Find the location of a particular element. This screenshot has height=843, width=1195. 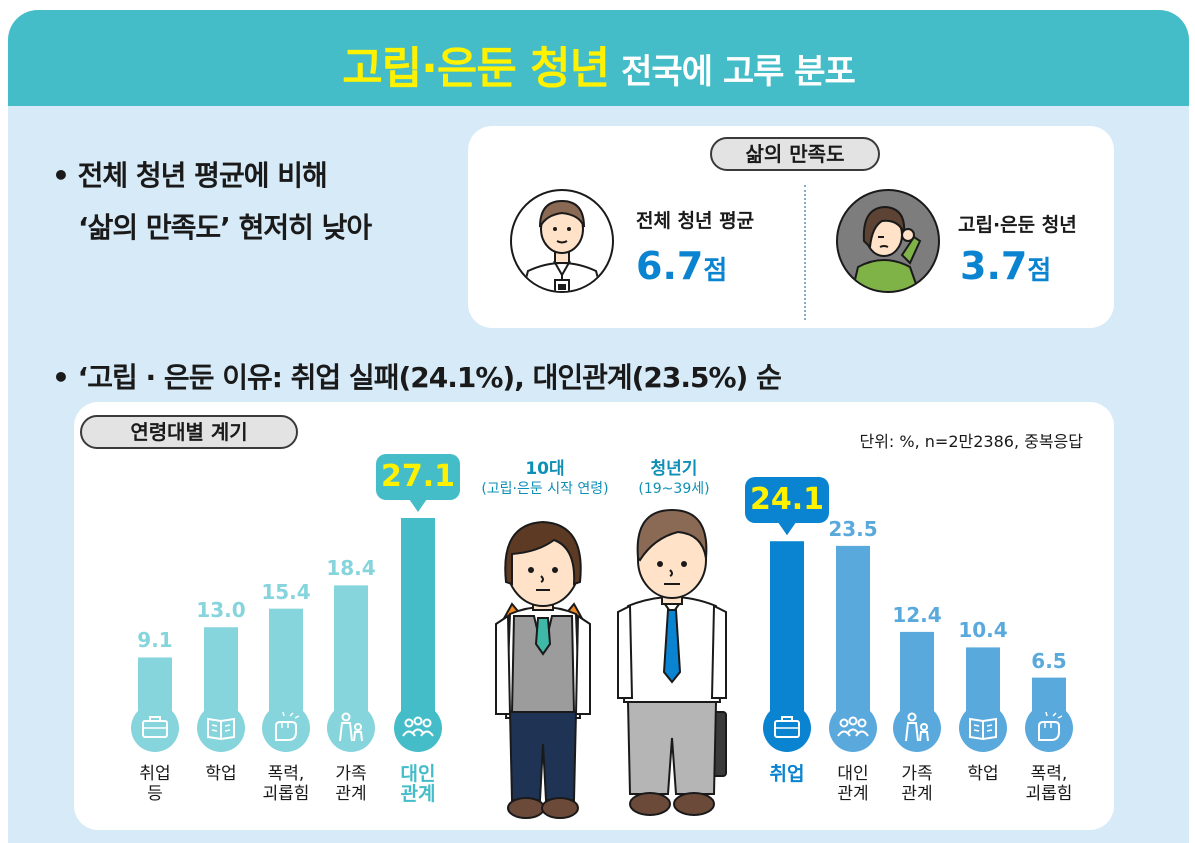

bar-value-label: 15.4 is located at coordinates (286, 591).